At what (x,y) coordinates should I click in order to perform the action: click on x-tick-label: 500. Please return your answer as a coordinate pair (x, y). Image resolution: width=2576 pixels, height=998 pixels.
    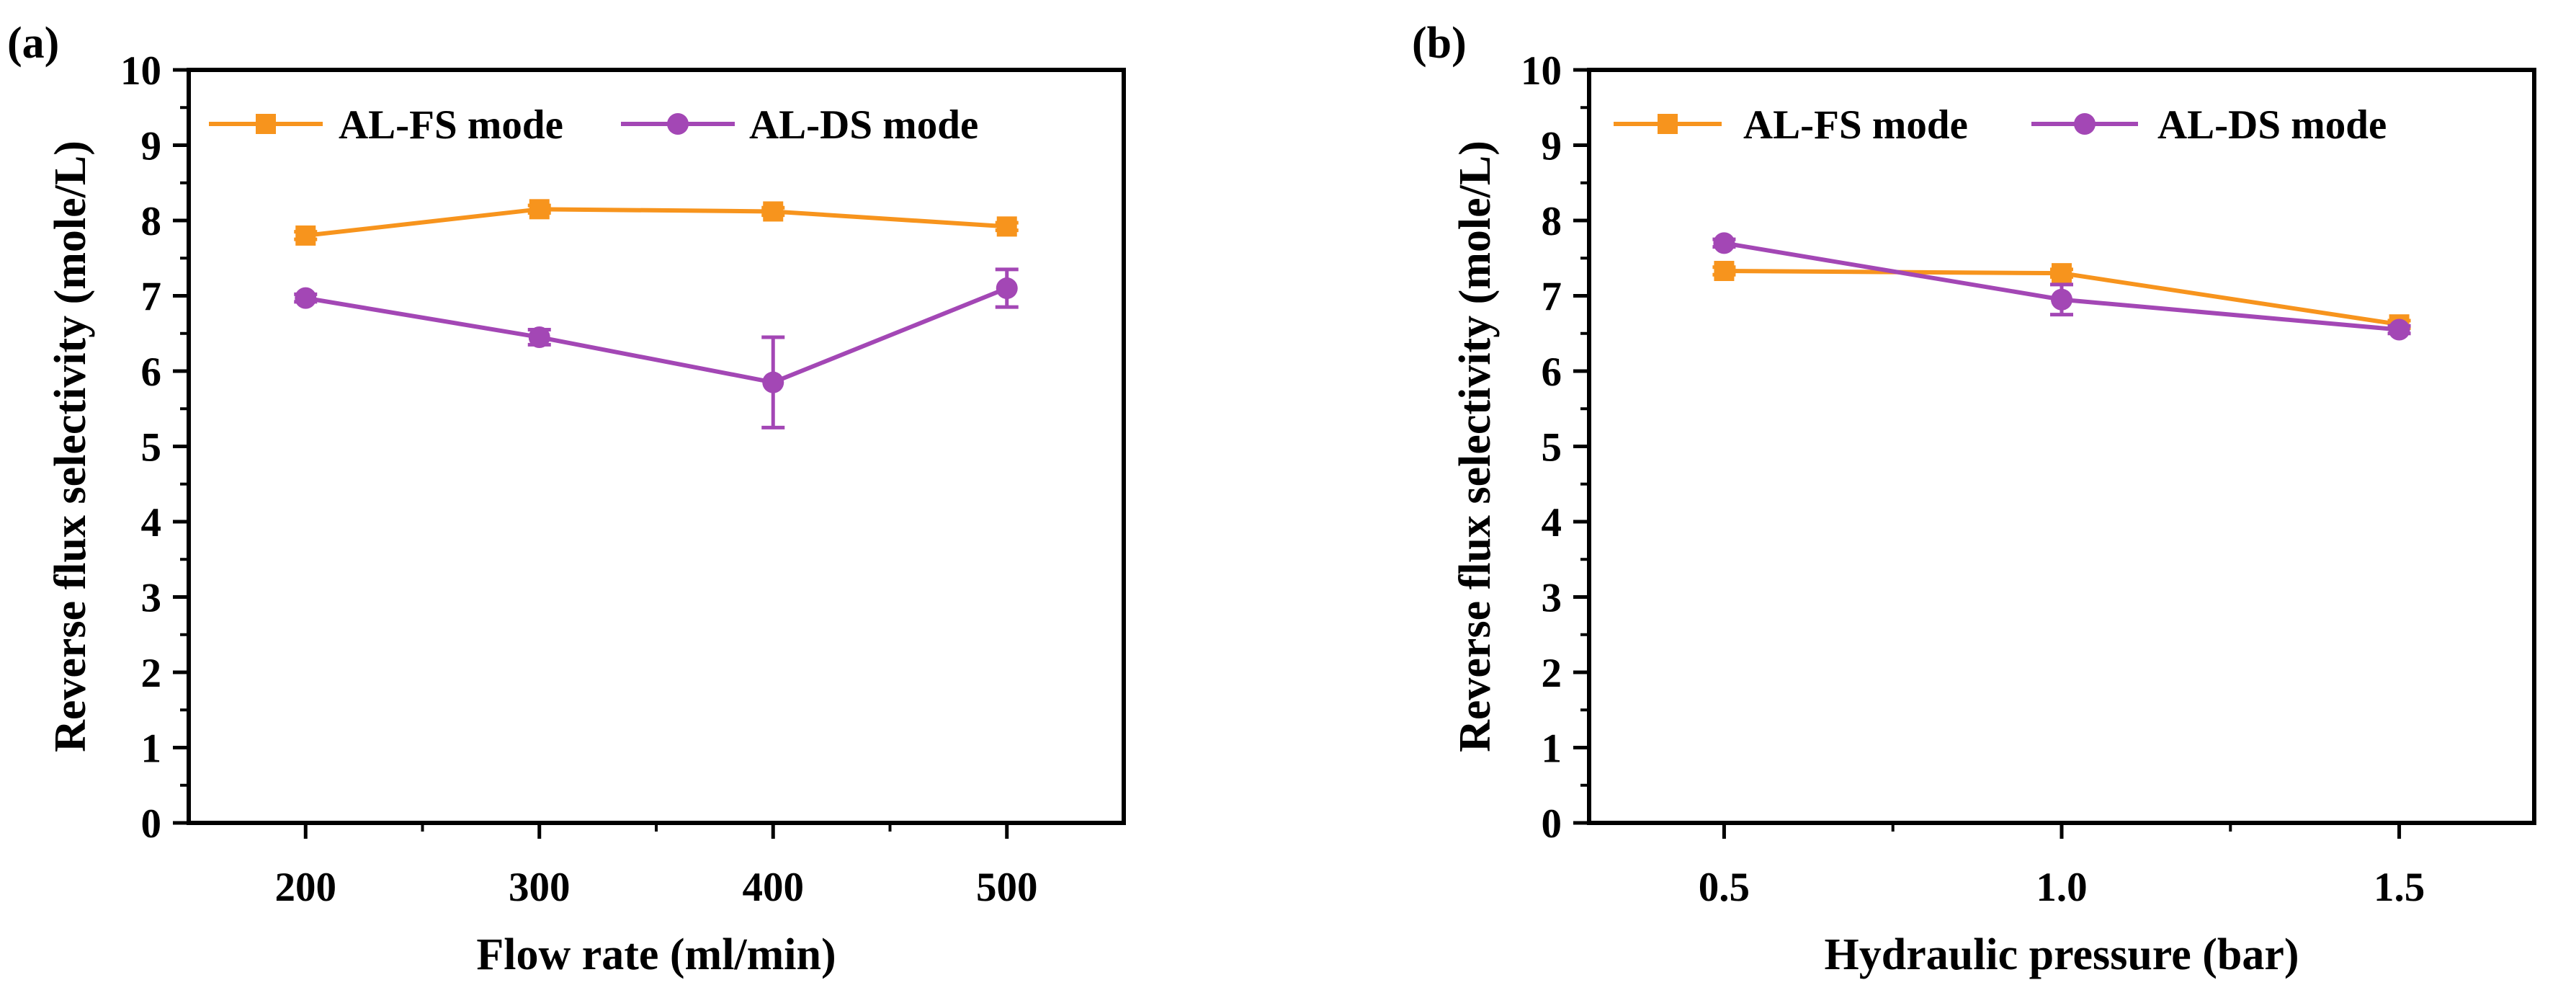
    Looking at the image, I should click on (1007, 887).